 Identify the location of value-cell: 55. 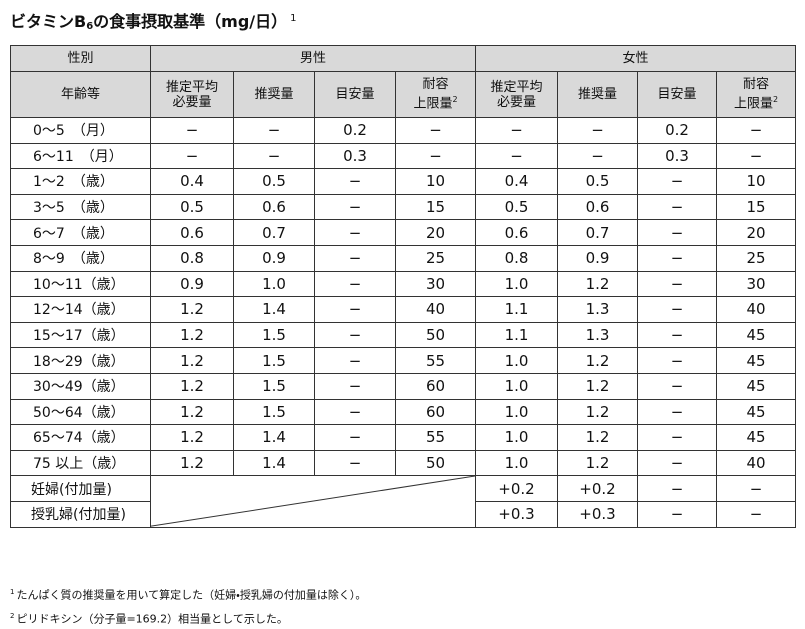
(435, 437).